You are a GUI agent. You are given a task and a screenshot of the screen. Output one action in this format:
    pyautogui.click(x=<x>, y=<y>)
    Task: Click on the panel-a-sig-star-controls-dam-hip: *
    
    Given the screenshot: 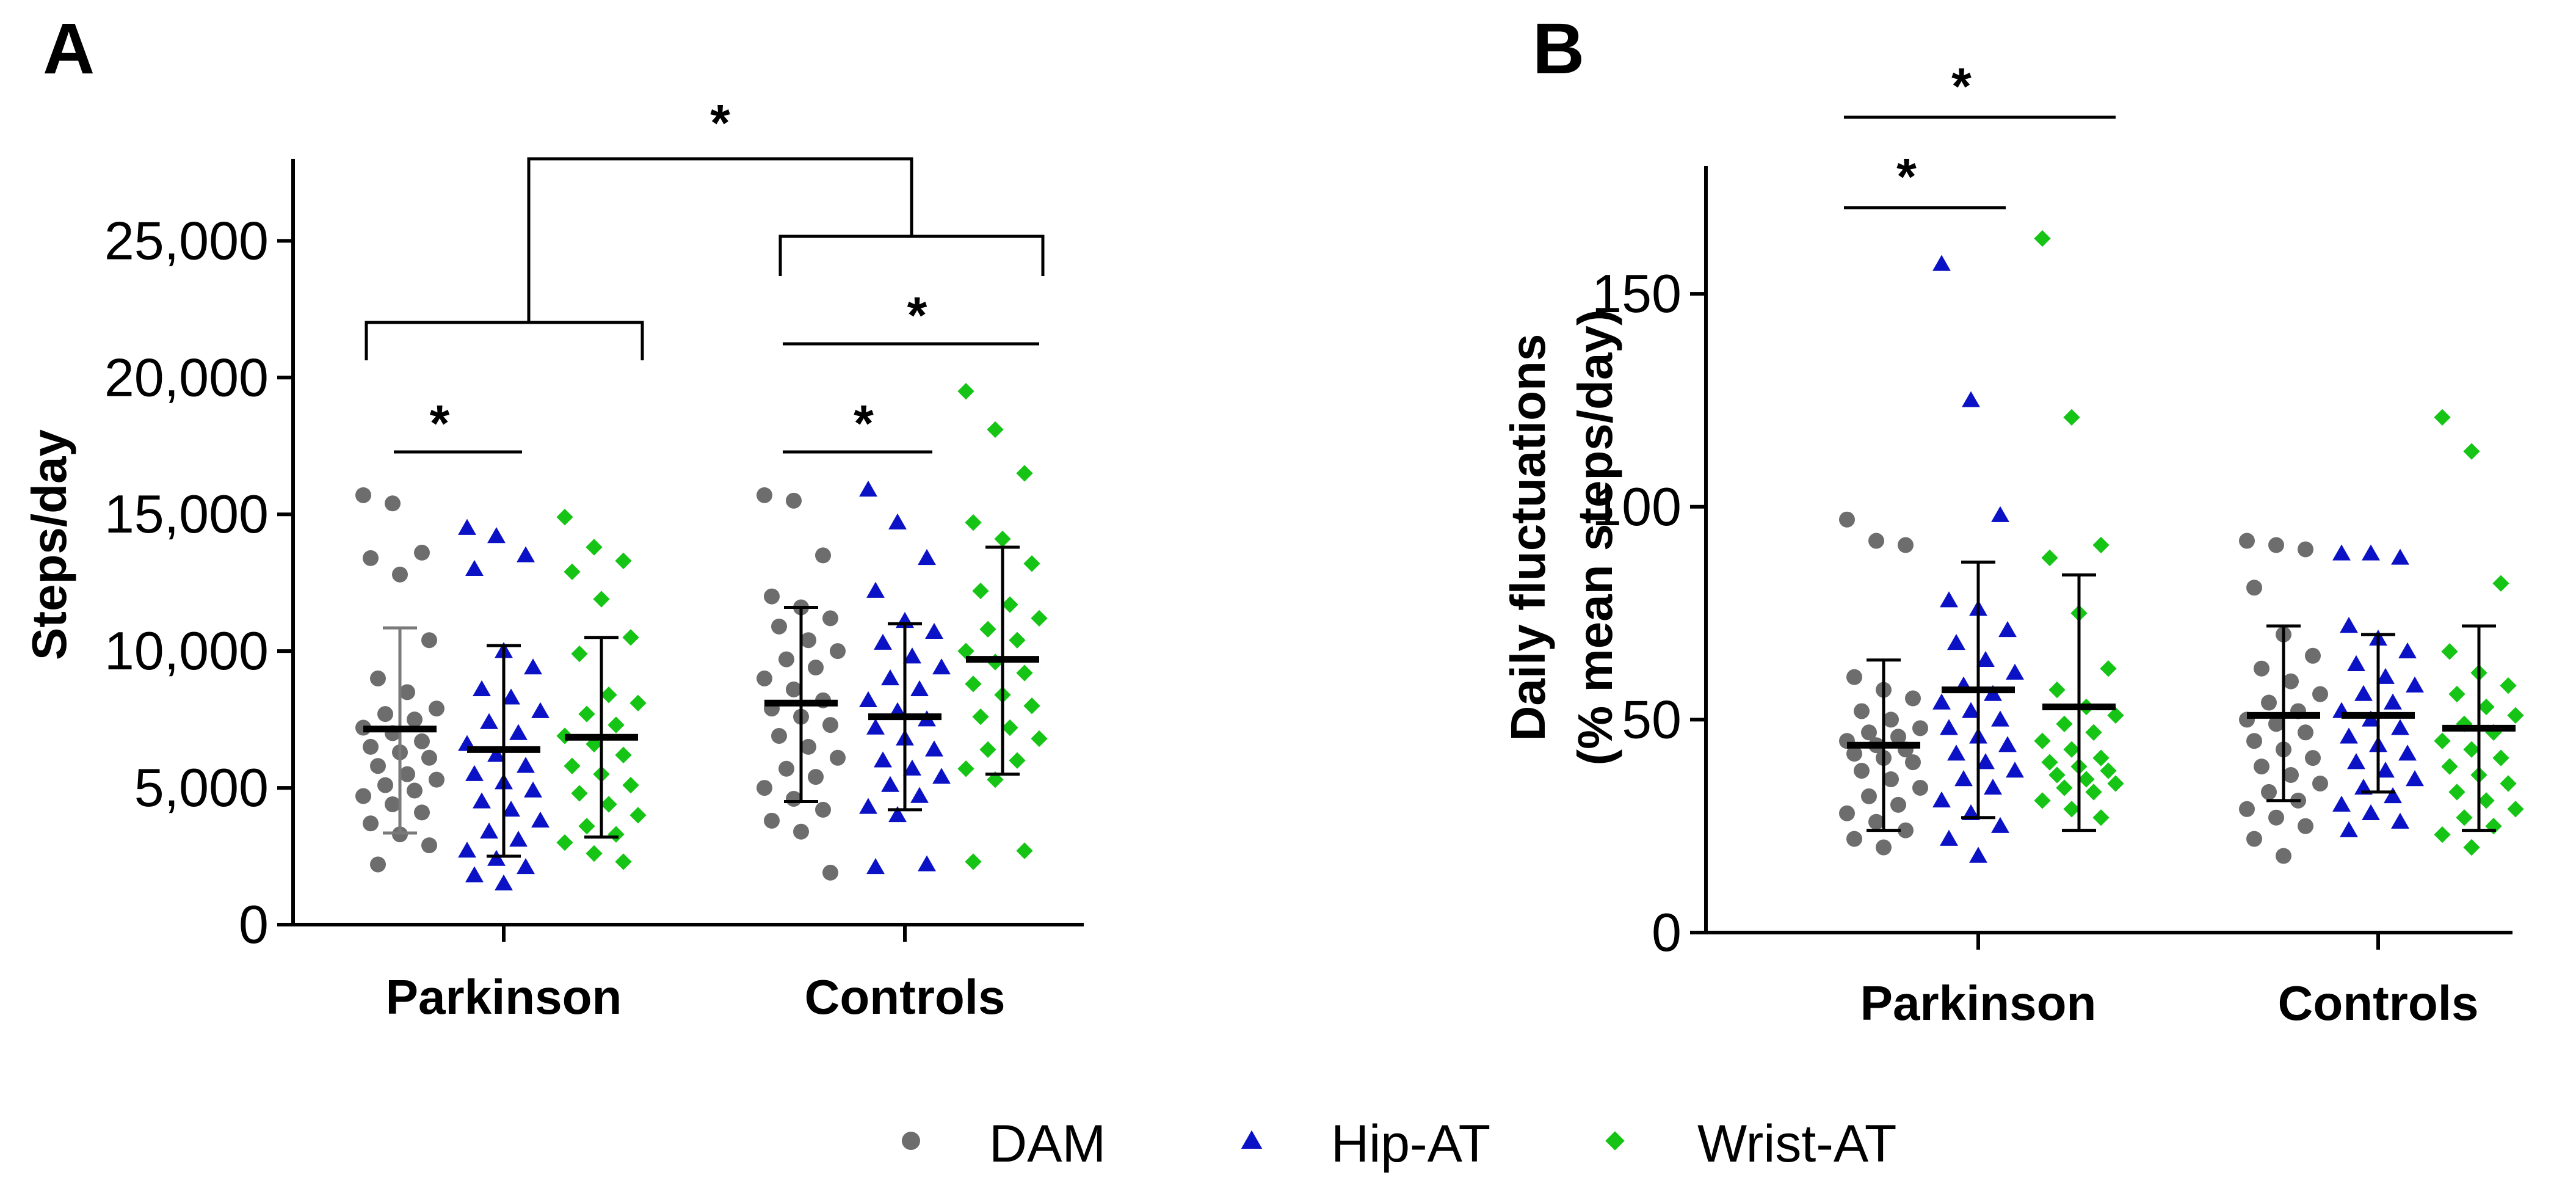 What is the action you would take?
    pyautogui.click(x=864, y=423)
    